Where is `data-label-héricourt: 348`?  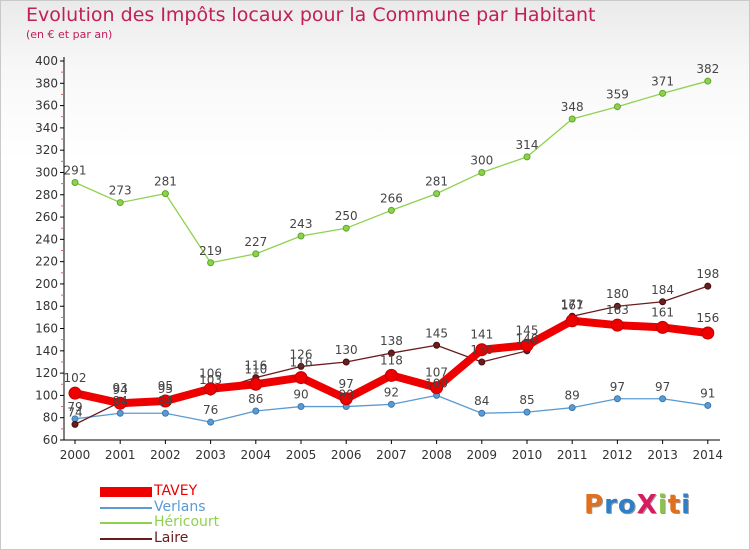
data-label-héricourt: 348 is located at coordinates (572, 107).